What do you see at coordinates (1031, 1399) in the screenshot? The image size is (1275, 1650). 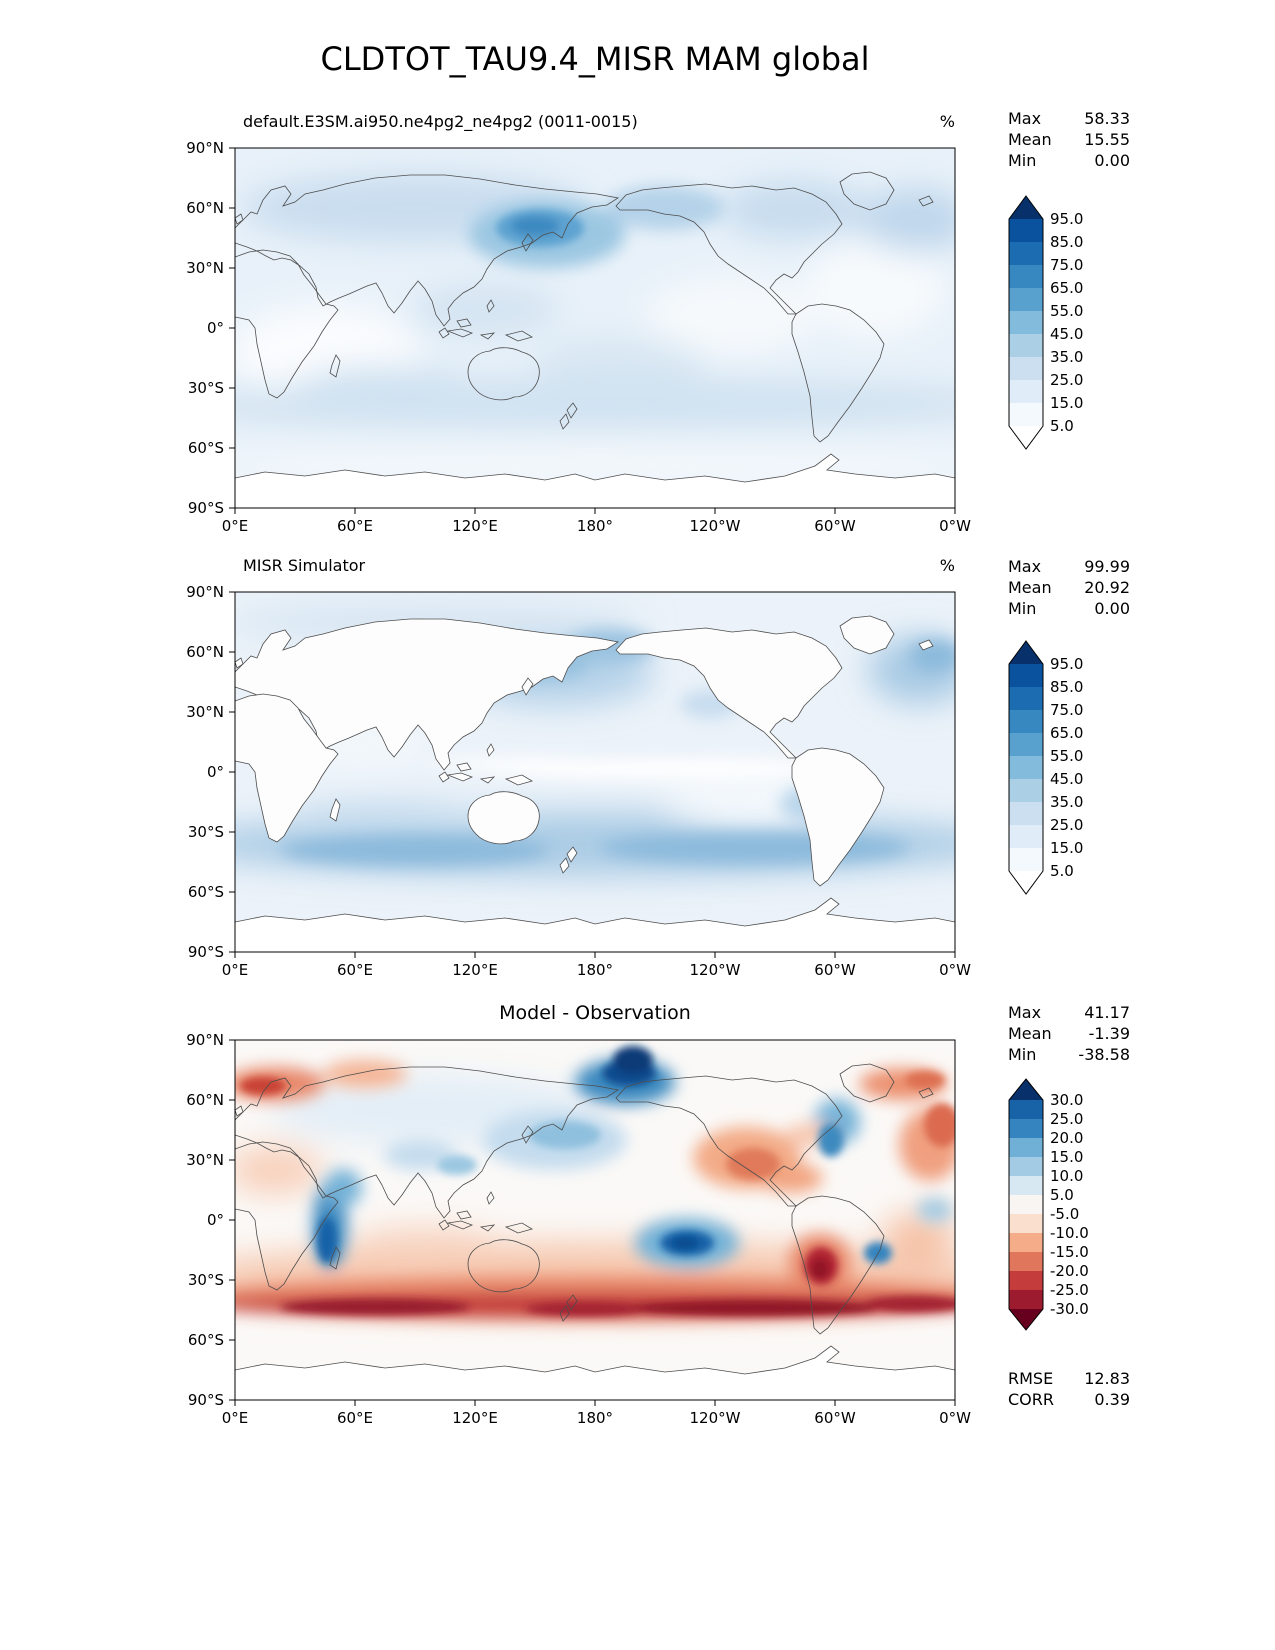 I see `corr-label: CORR` at bounding box center [1031, 1399].